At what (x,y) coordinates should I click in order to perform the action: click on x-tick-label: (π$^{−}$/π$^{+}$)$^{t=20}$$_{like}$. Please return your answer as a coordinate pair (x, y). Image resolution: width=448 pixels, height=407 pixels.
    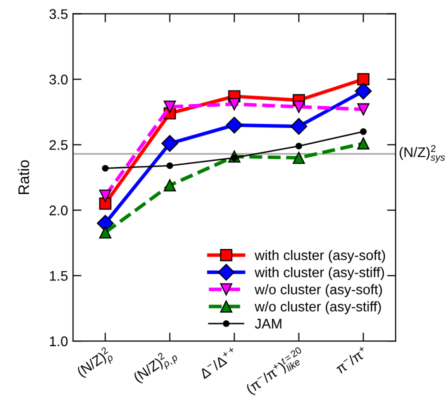
    Looking at the image, I should click on (276, 372).